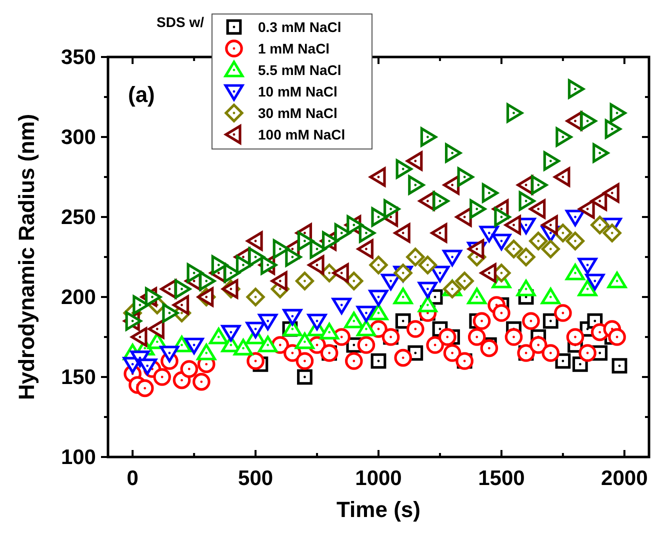 Image resolution: width=658 pixels, height=543 pixels. What do you see at coordinates (78, 297) in the screenshot?
I see `y-tick-label: 200` at bounding box center [78, 297].